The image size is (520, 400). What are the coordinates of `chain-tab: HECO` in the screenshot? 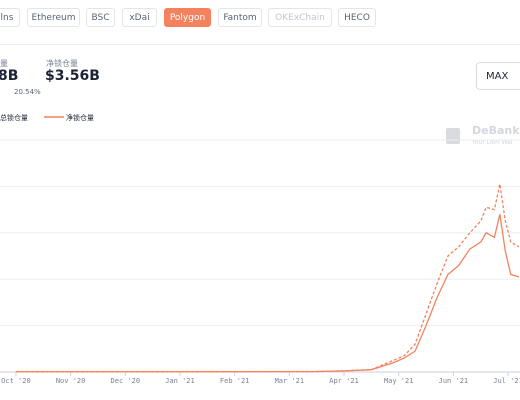 It's located at (357, 17).